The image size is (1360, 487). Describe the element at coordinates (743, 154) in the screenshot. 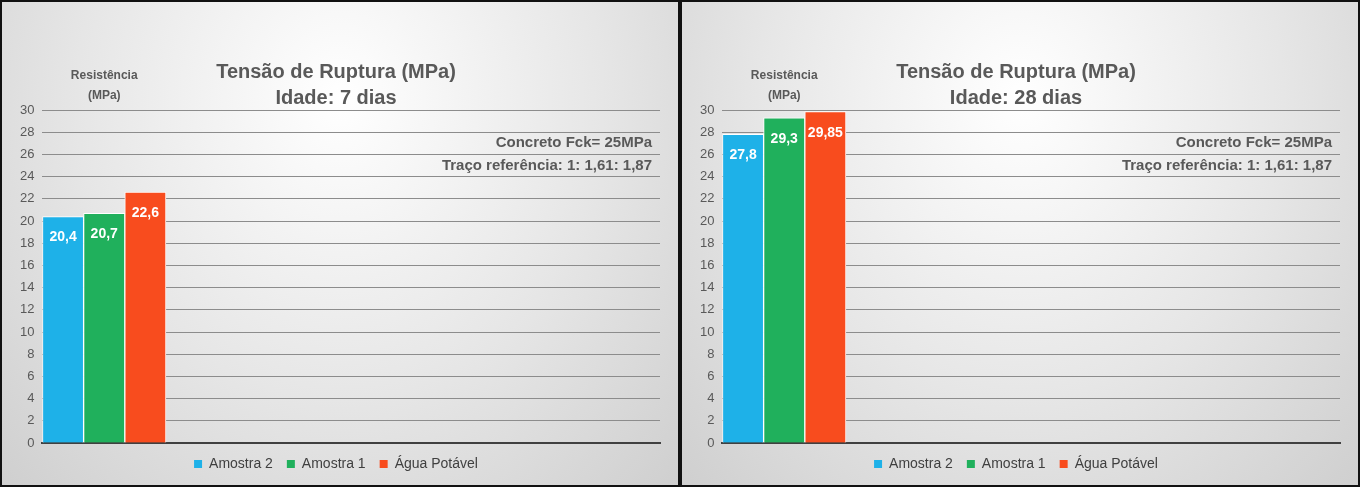

I see `data-label: 27,8` at that location.